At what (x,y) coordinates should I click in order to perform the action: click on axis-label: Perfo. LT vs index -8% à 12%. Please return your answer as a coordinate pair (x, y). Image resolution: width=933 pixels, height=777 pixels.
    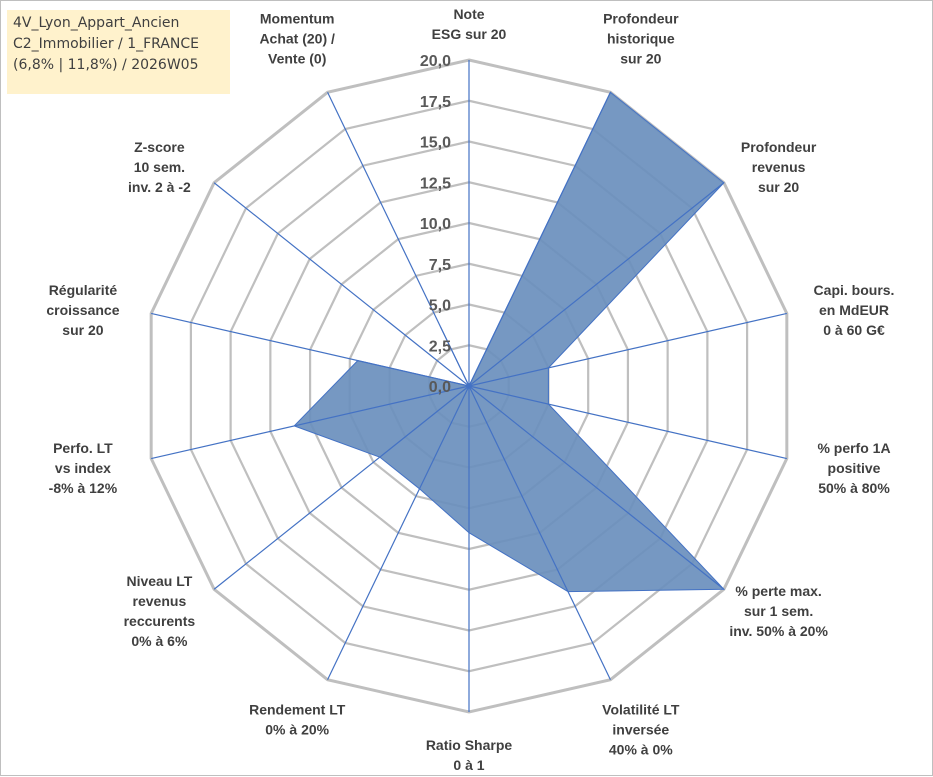
    Looking at the image, I should click on (83, 468).